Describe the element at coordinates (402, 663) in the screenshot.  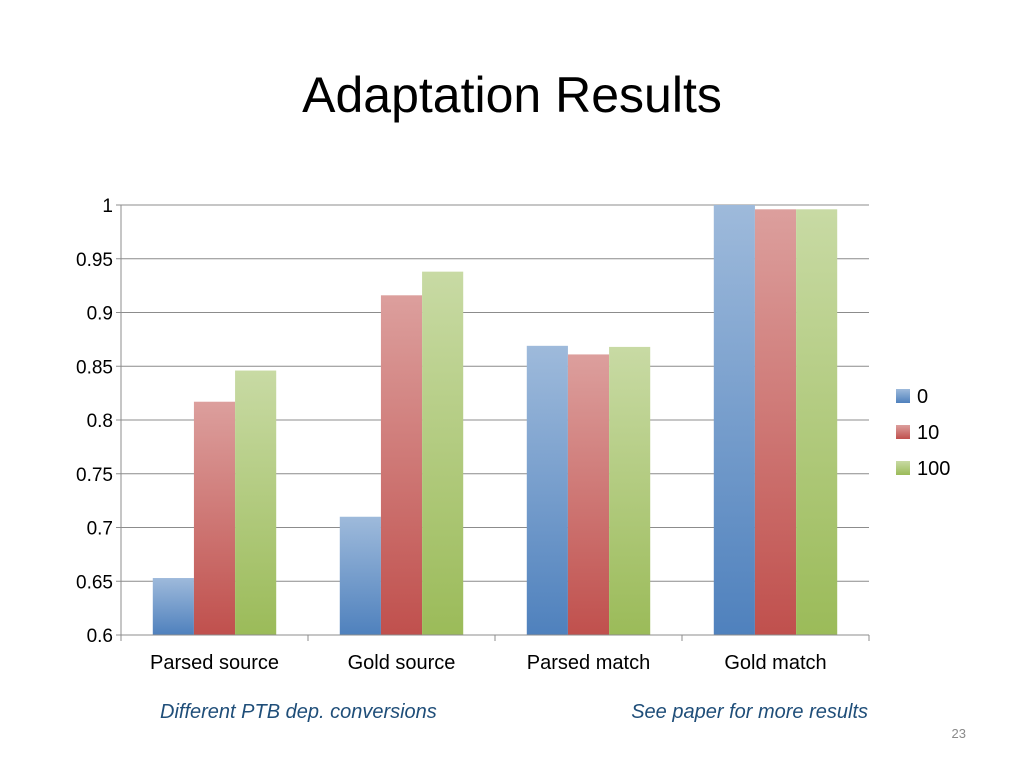
I see `x-category-label: Gold source` at that location.